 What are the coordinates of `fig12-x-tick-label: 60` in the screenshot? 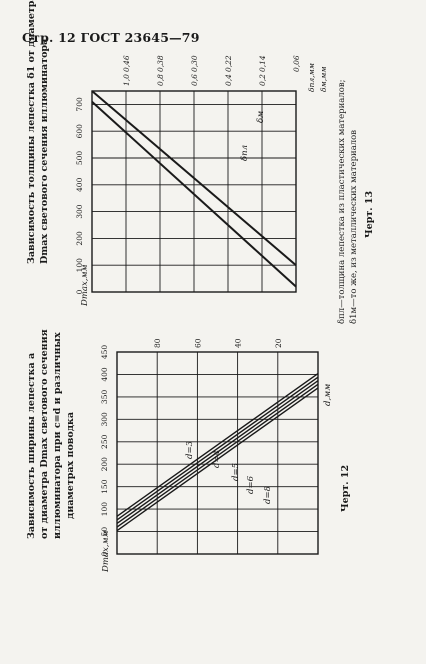 It's located at (197, 343).